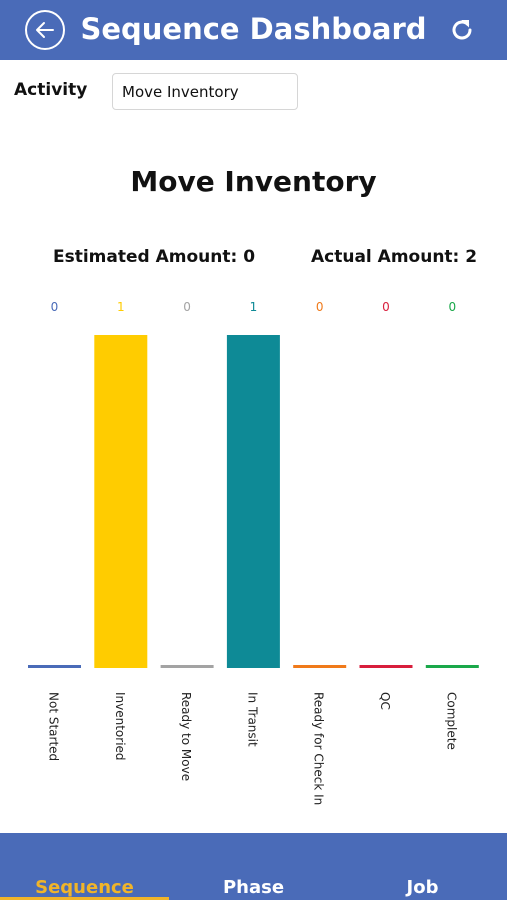  I want to click on category-label-qc: QC, so click(385, 701).